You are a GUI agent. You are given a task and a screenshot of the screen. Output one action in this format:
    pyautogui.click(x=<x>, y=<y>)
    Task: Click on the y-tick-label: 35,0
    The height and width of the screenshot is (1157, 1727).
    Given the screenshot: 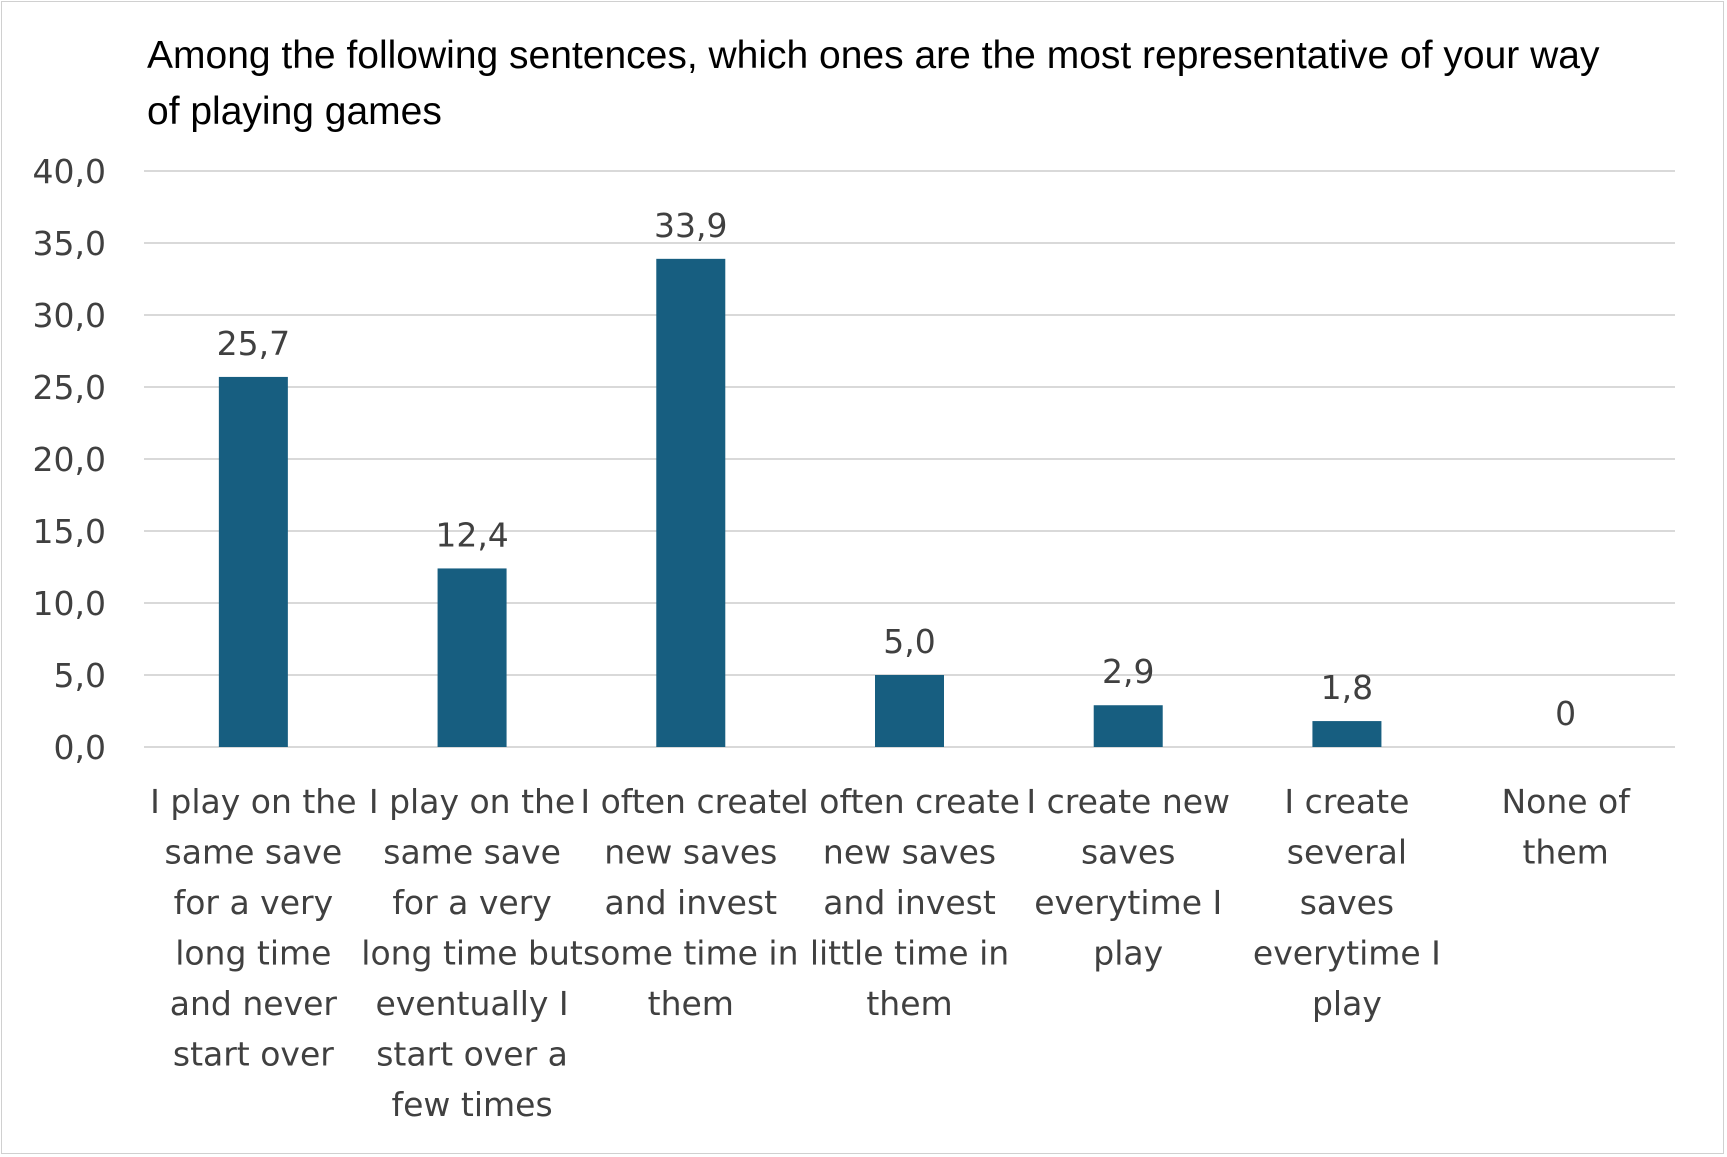 What is the action you would take?
    pyautogui.click(x=69, y=243)
    